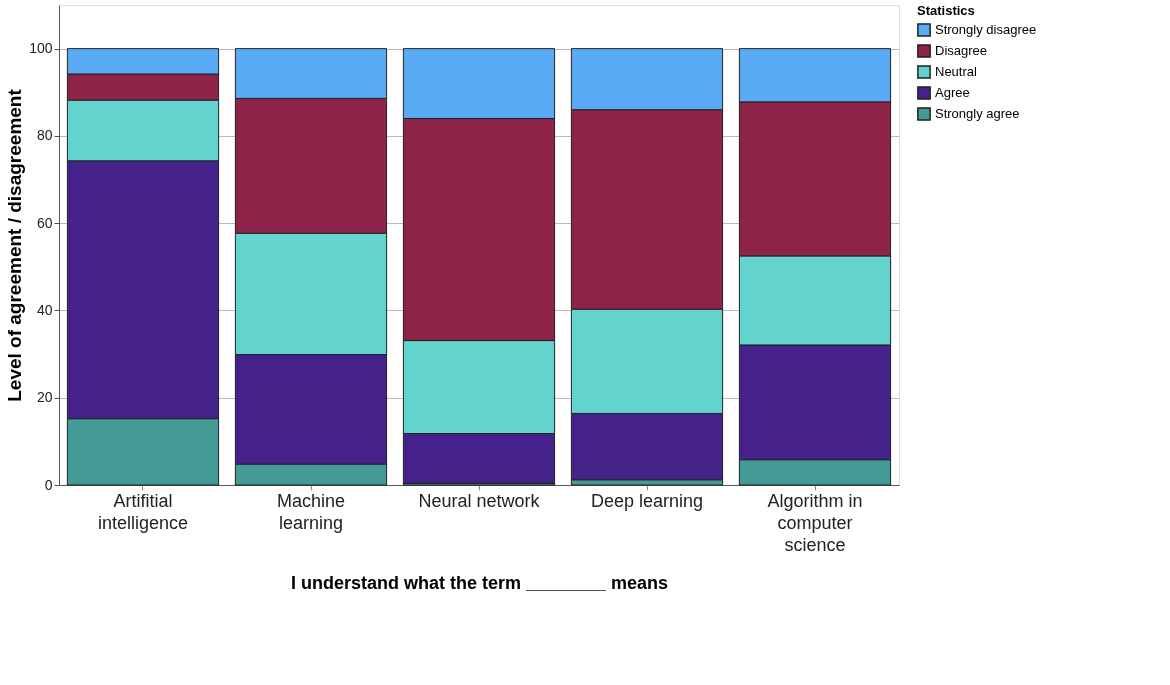 This screenshot has height=685, width=1170. Describe the element at coordinates (647, 500) in the screenshot. I see `x-tick-label: Deep learning` at that location.